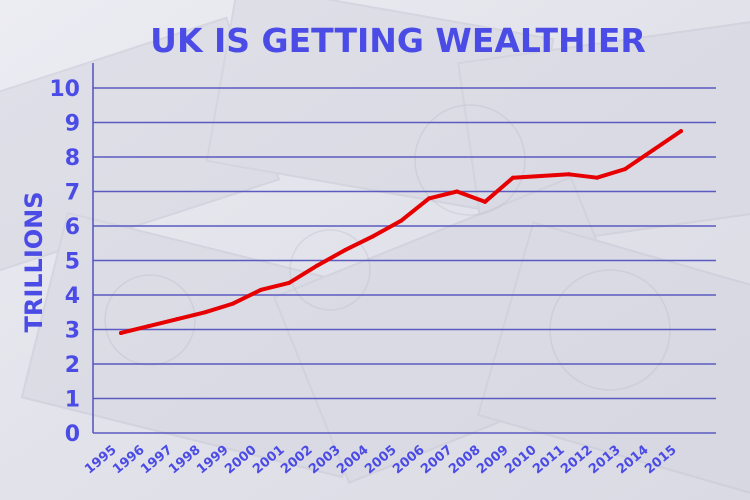  Describe the element at coordinates (100, 460) in the screenshot. I see `x-tick-label: 1995` at that location.